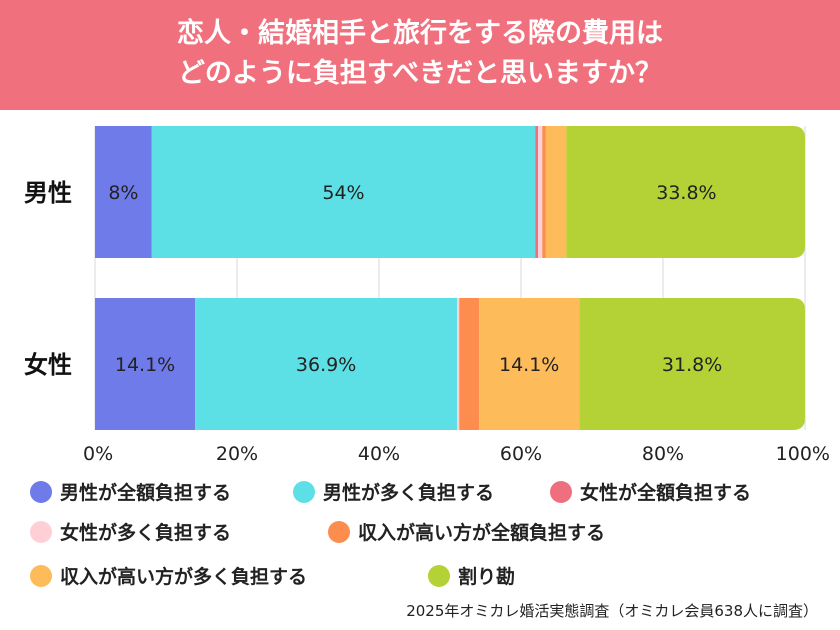  What do you see at coordinates (482, 533) in the screenshot?
I see `legend-label: 収入が高い方が全額負担する` at bounding box center [482, 533].